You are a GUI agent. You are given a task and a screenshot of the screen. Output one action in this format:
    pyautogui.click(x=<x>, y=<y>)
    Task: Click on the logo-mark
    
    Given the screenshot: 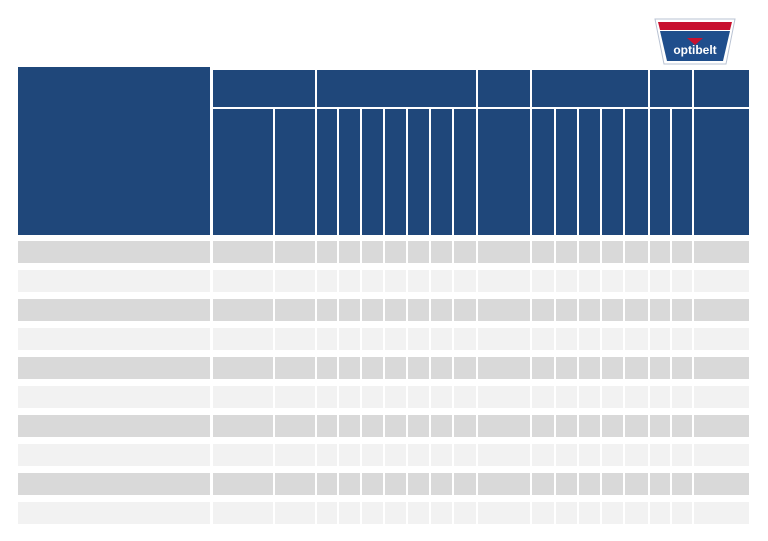 What is the action you would take?
    pyautogui.click(x=695, y=41)
    